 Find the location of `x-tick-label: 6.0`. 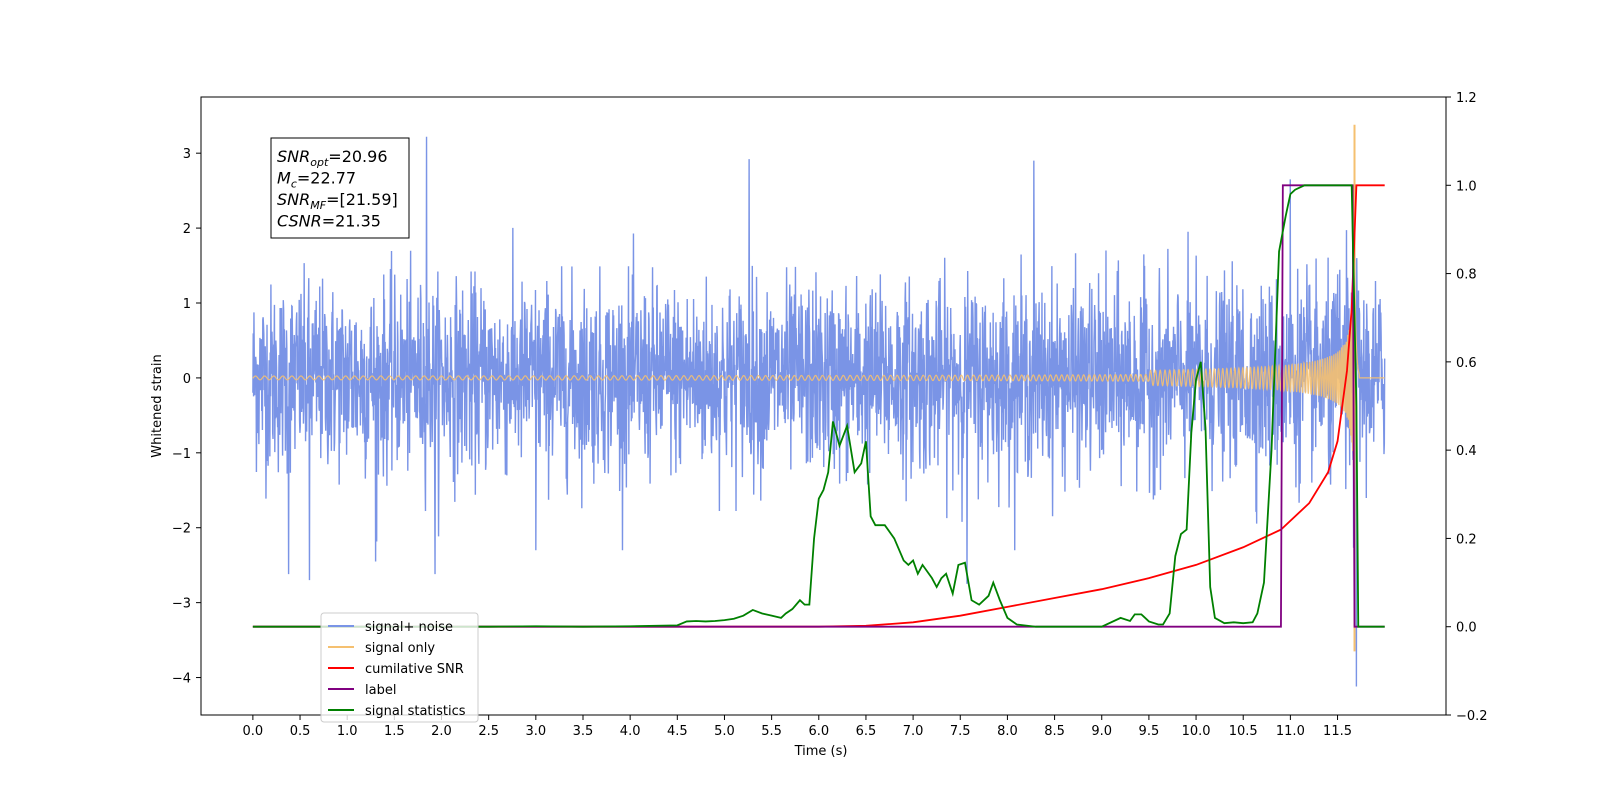

x-tick-label: 6.0 is located at coordinates (818, 731).